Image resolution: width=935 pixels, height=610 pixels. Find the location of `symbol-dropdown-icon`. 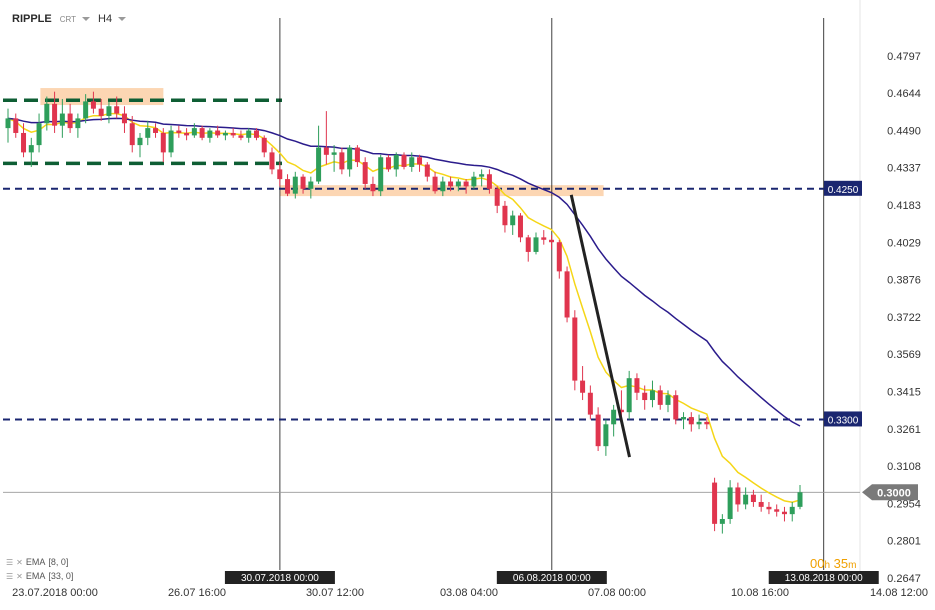

symbol-dropdown-icon is located at coordinates (86, 19).